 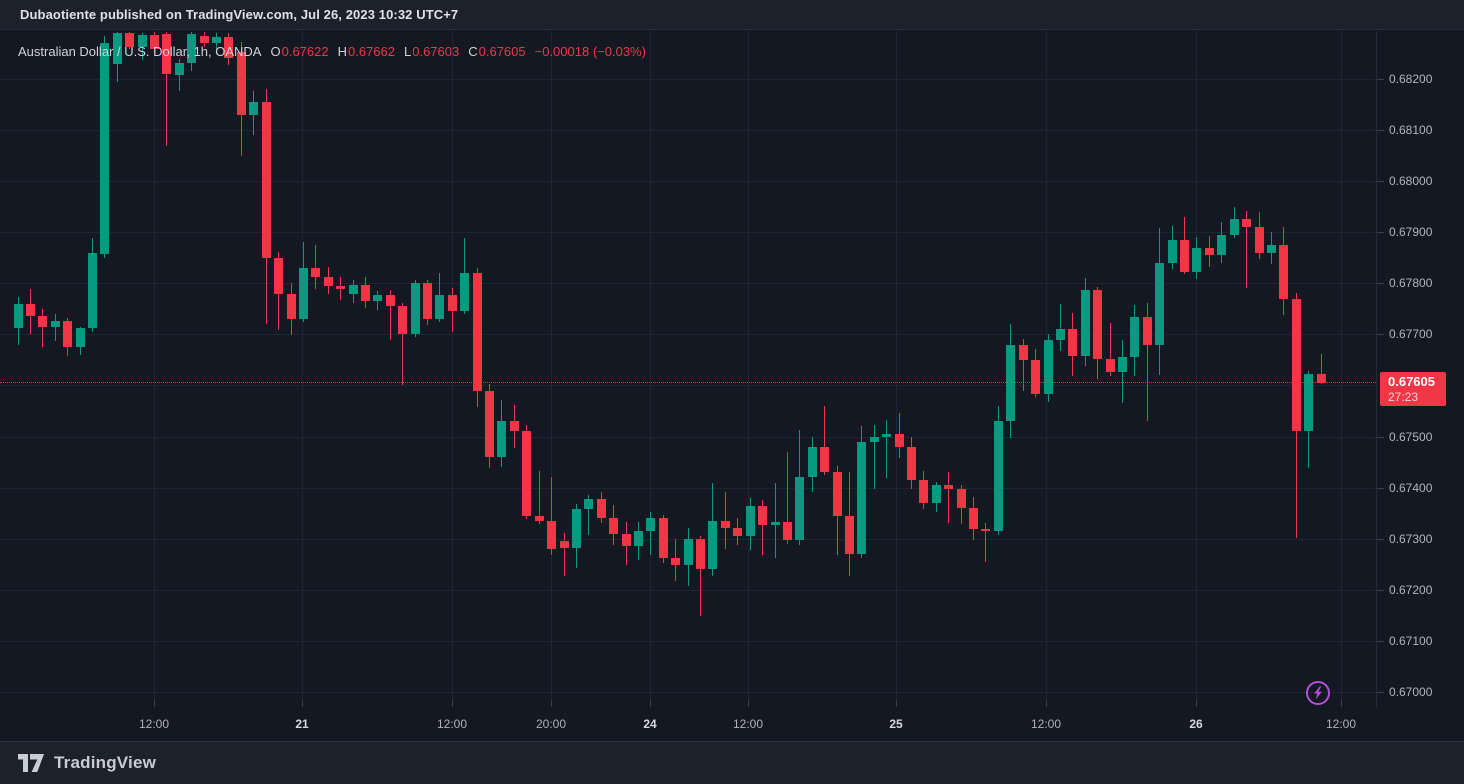 I want to click on price-tick-label: 0.67900, so click(x=1411, y=232).